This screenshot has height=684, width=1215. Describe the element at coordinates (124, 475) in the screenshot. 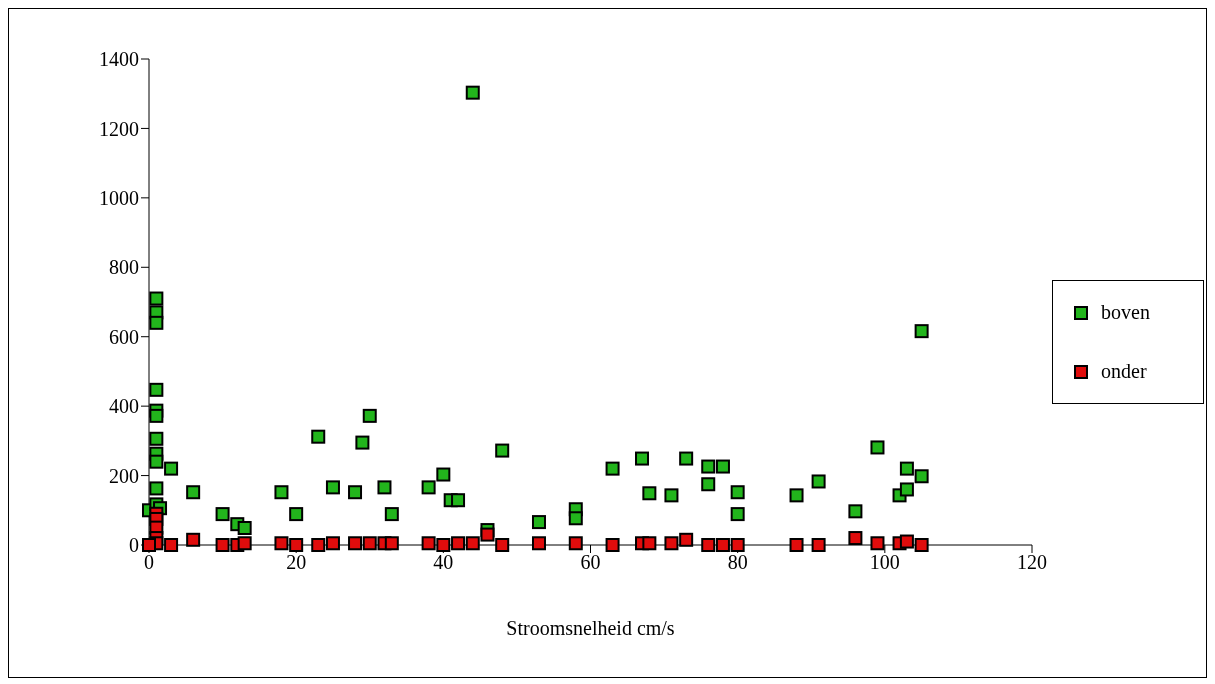

I see `y-tick-label: 200` at that location.